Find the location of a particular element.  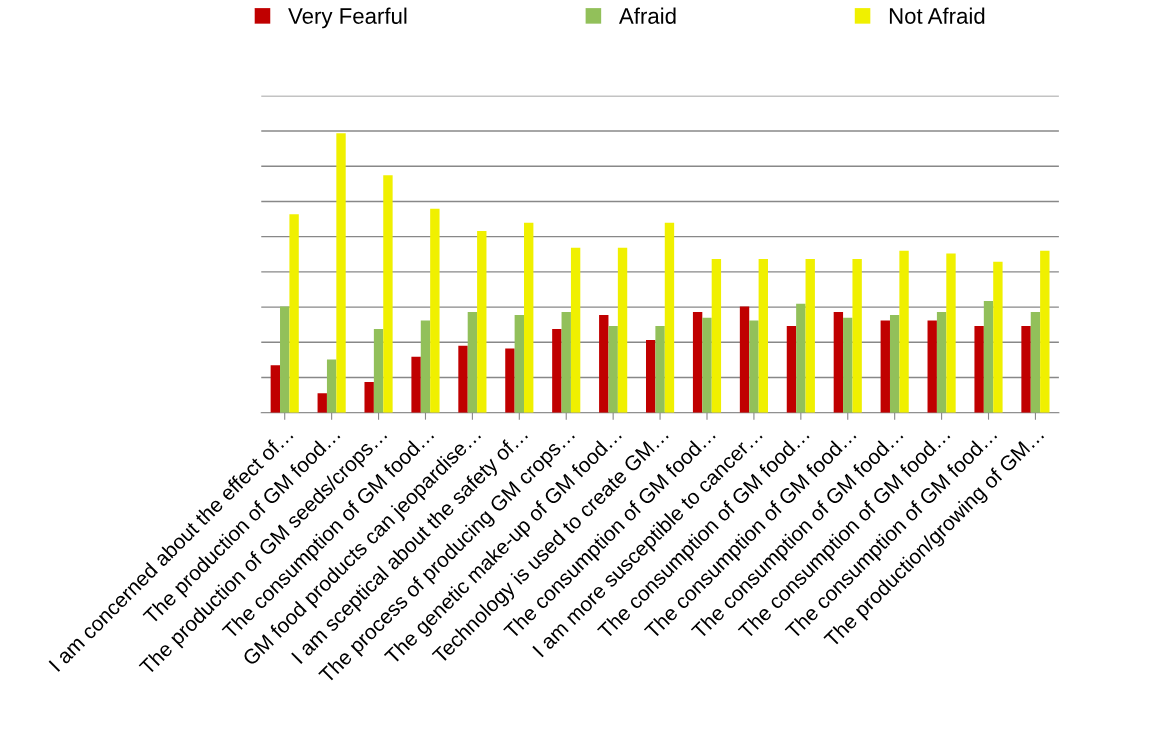

legend-label: Afraid is located at coordinates (647, 15).